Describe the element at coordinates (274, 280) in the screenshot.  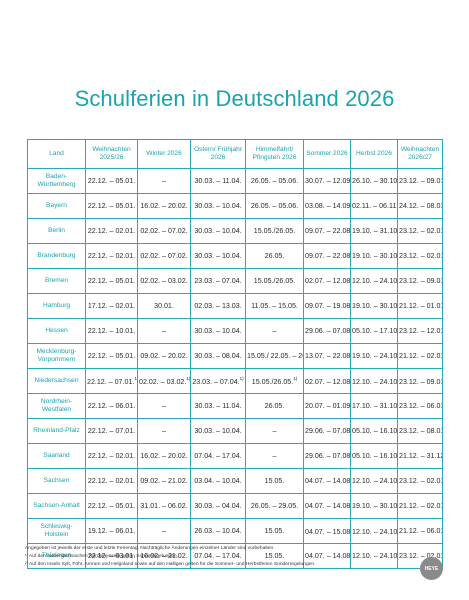
I see `holiday-dates: 15.05./26.05.` at that location.